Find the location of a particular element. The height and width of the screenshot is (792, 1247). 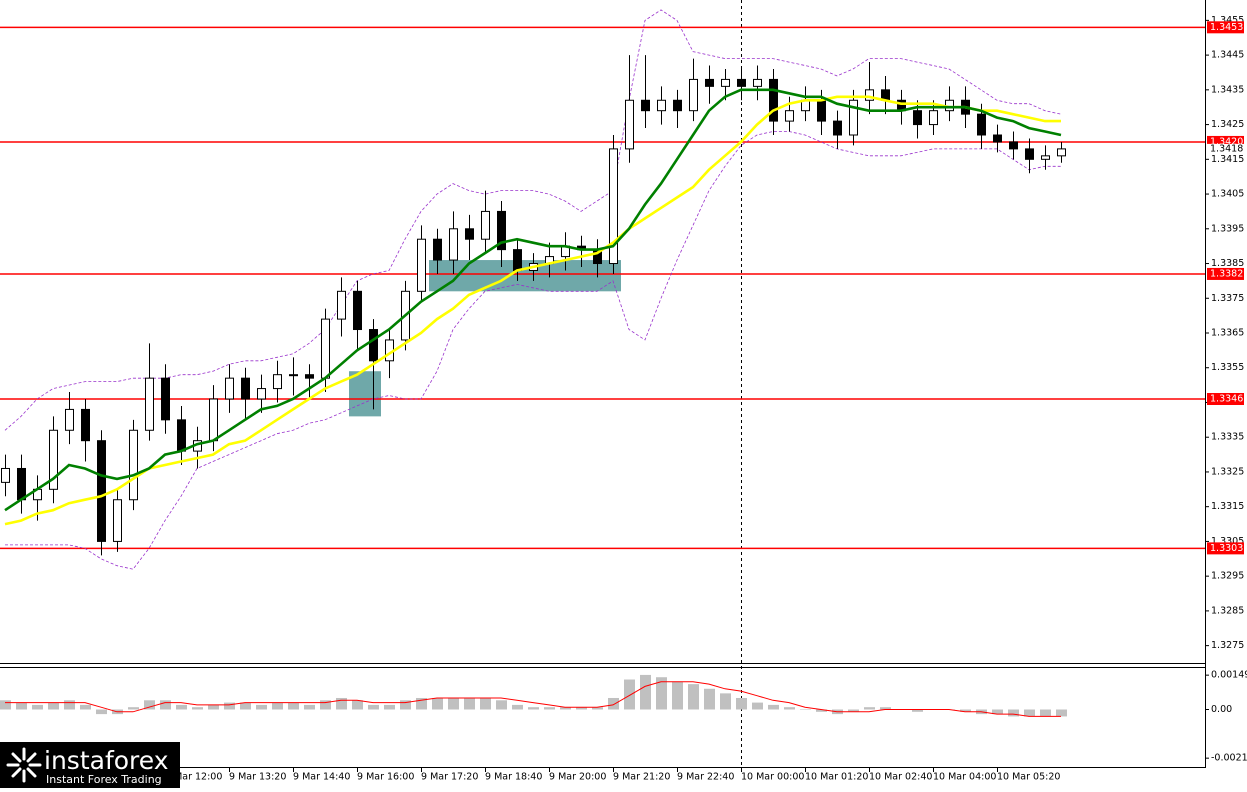

y-tick-label: 1.3325 is located at coordinates (1227, 471).